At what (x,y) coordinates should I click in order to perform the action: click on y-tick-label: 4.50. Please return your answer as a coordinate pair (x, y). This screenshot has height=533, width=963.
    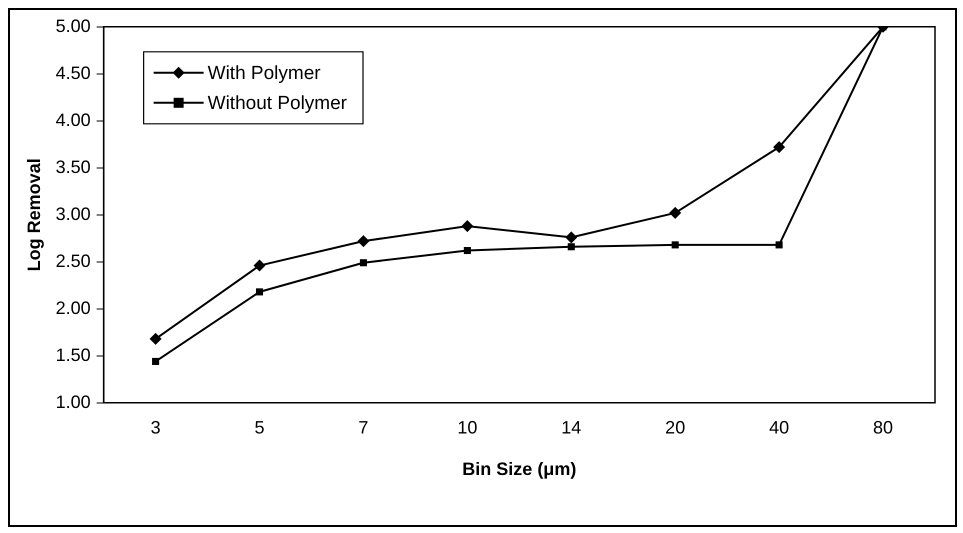
    Looking at the image, I should click on (73, 72).